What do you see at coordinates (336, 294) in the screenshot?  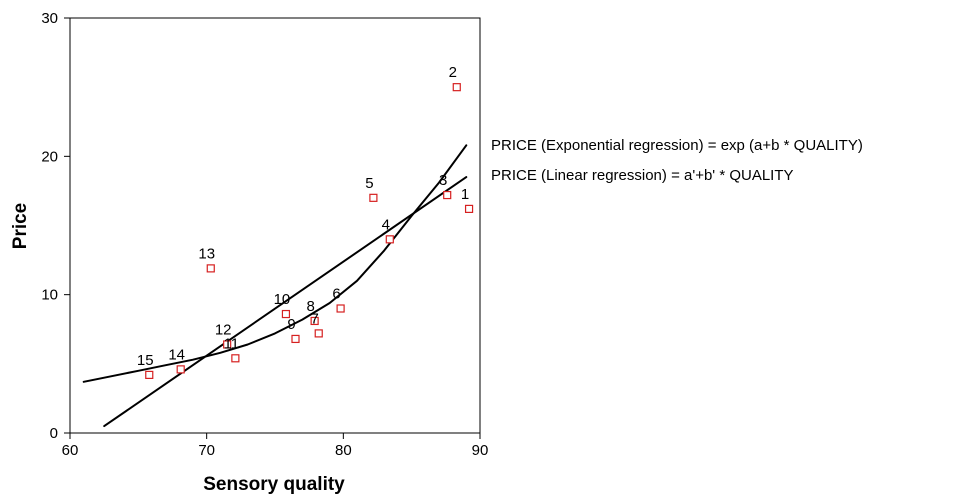 I see `point-label-6: 6` at bounding box center [336, 294].